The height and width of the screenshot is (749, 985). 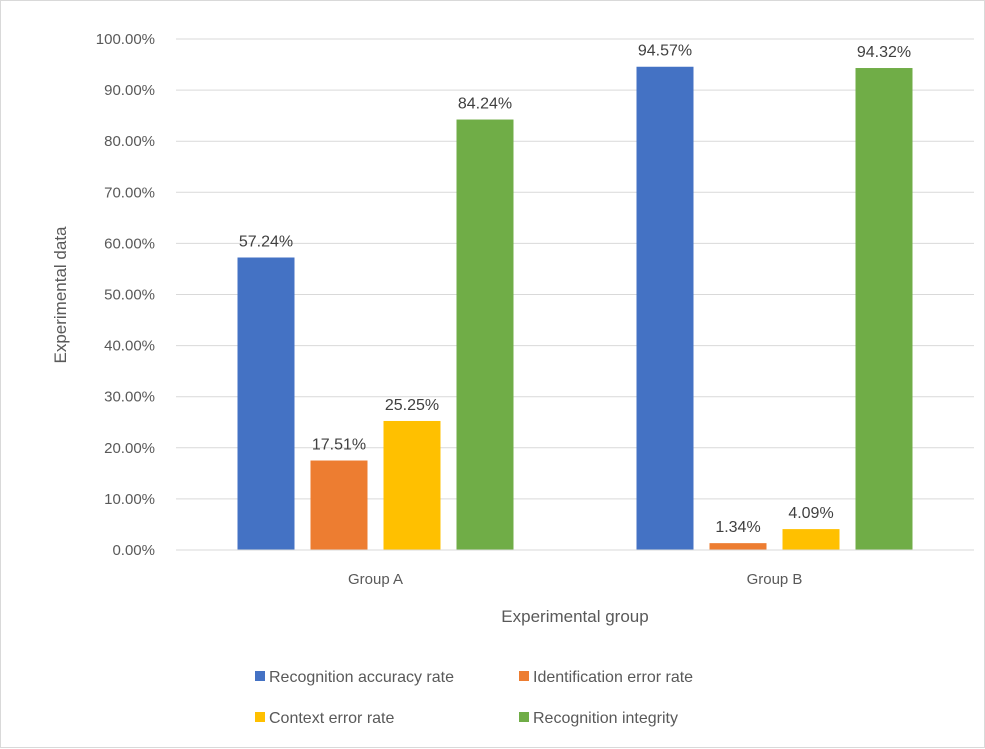 I want to click on data-label: 94.57%, so click(x=665, y=51).